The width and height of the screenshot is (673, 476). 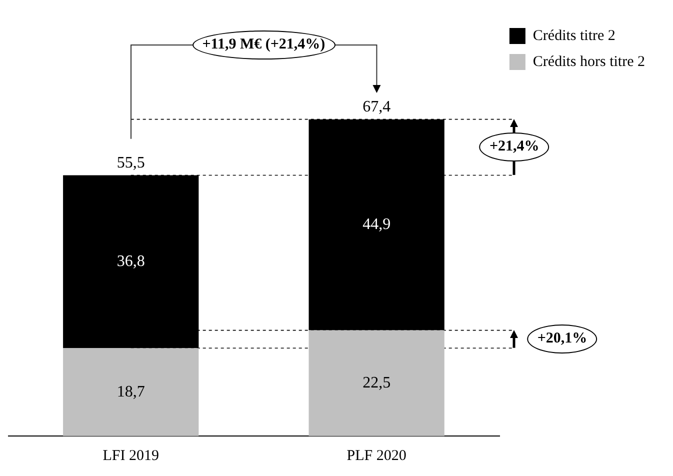 What do you see at coordinates (264, 45) in the screenshot?
I see `text: +11,9 M€ (+21,4%)` at bounding box center [264, 45].